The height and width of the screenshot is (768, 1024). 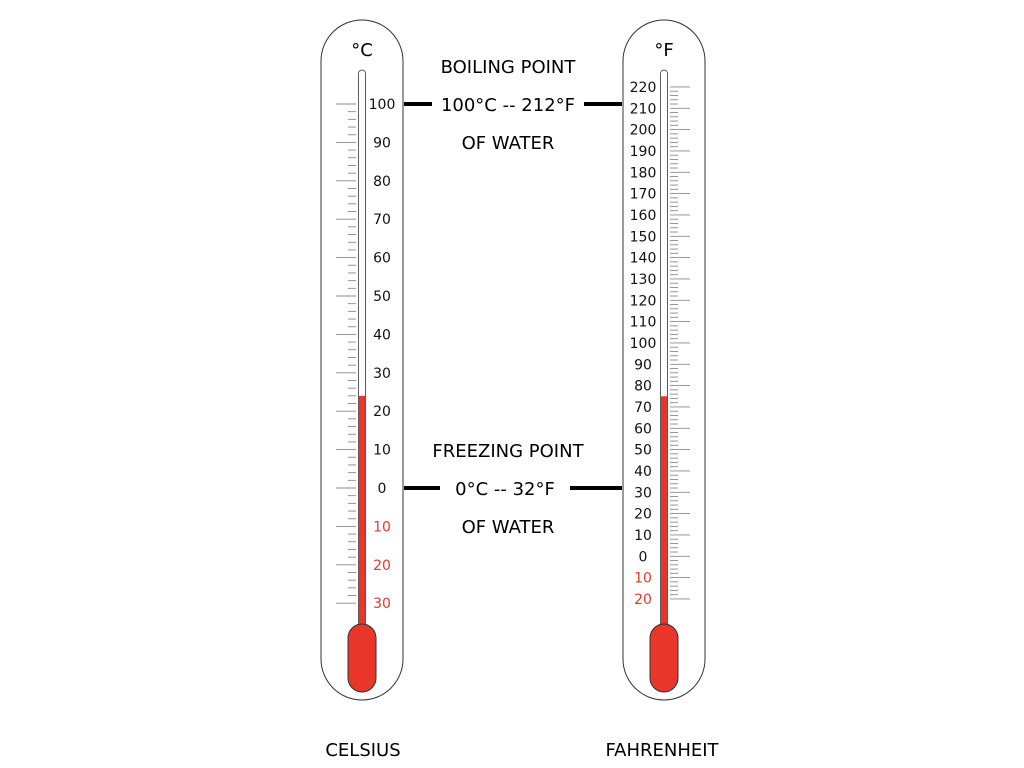 What do you see at coordinates (643, 195) in the screenshot?
I see `fahrenheit-scale-label: 170` at bounding box center [643, 195].